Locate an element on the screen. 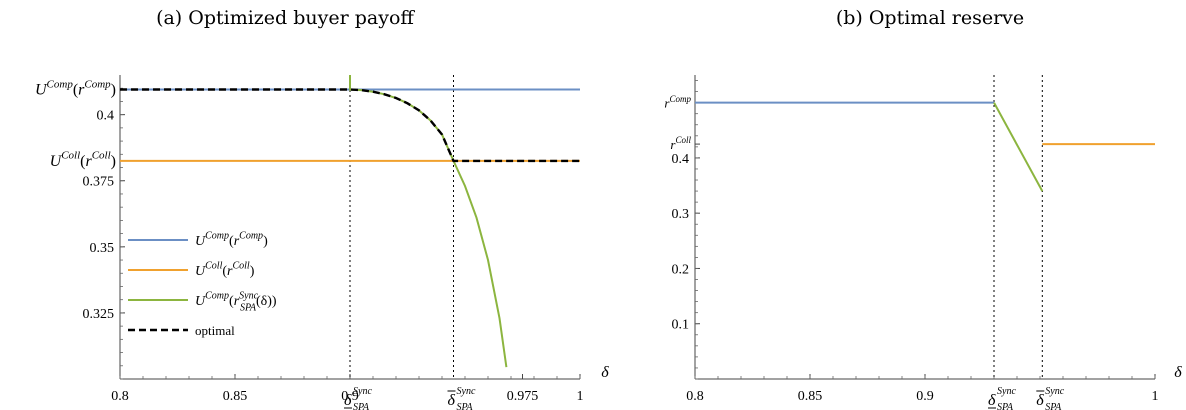  legend-label-coll: UColl(rColl) is located at coordinates (225, 270).